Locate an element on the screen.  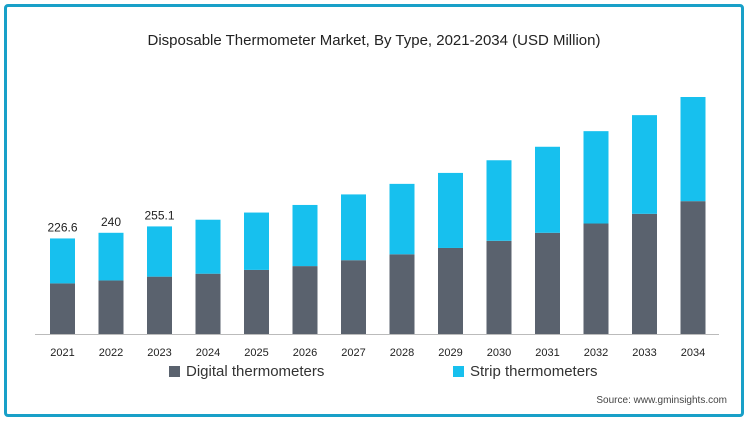
bar-strip-2029 is located at coordinates (450, 210).